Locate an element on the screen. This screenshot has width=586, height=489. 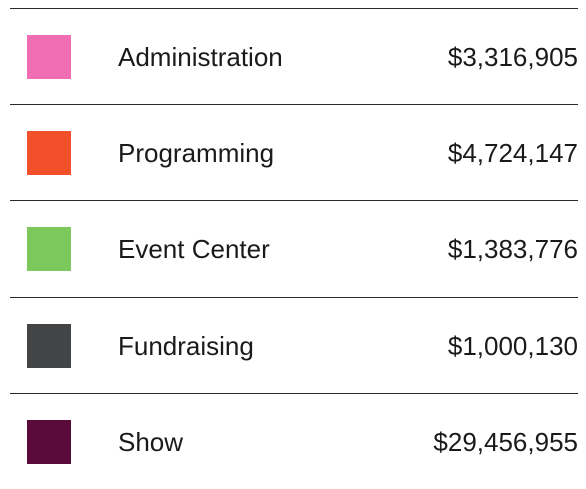
row-amount: $1,383,776 is located at coordinates (512, 249).